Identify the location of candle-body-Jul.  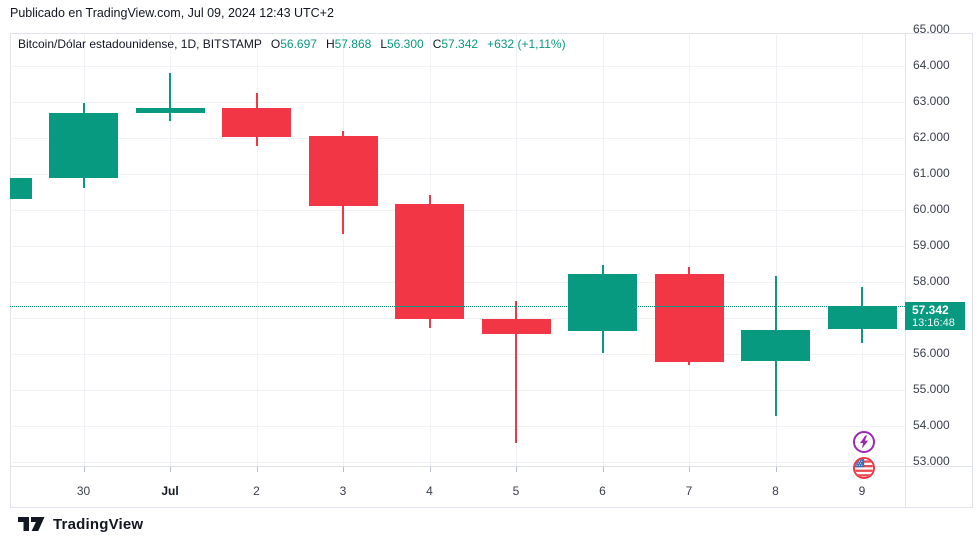
(170, 110).